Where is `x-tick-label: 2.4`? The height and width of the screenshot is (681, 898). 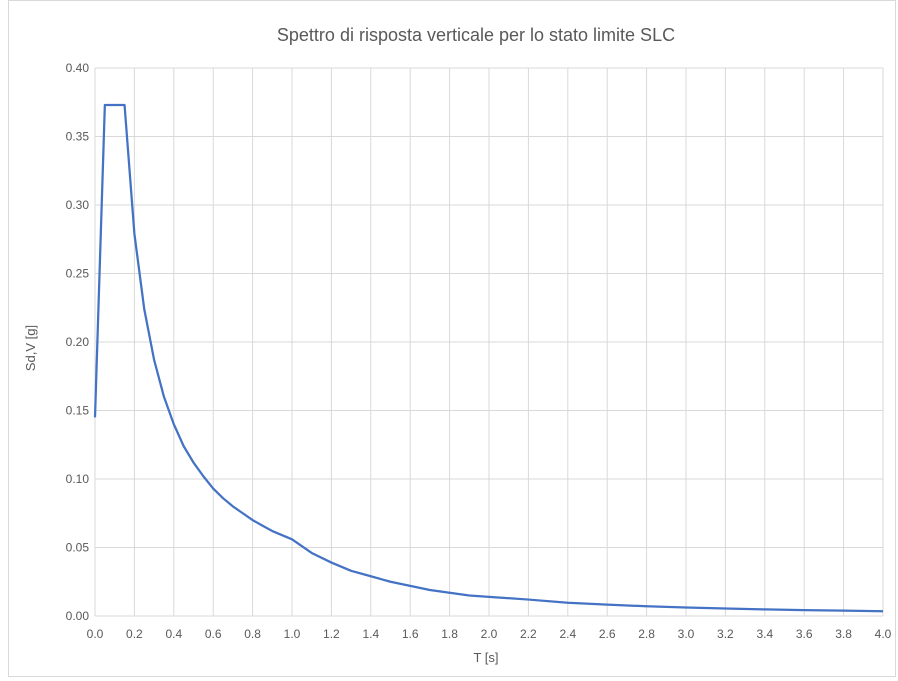 x-tick-label: 2.4 is located at coordinates (567, 634).